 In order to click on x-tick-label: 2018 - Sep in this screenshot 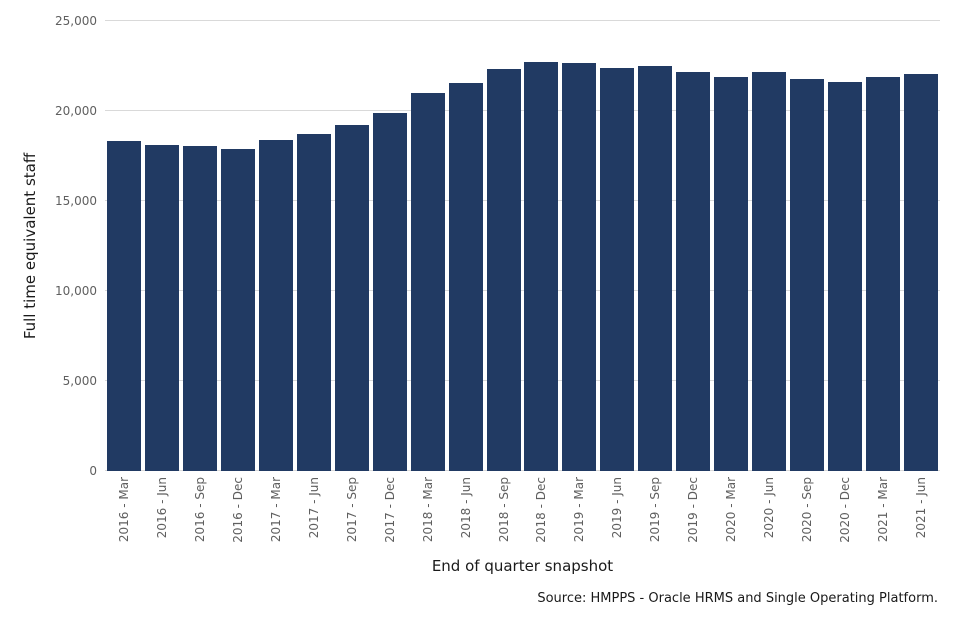, I will do `click(503, 510)`.